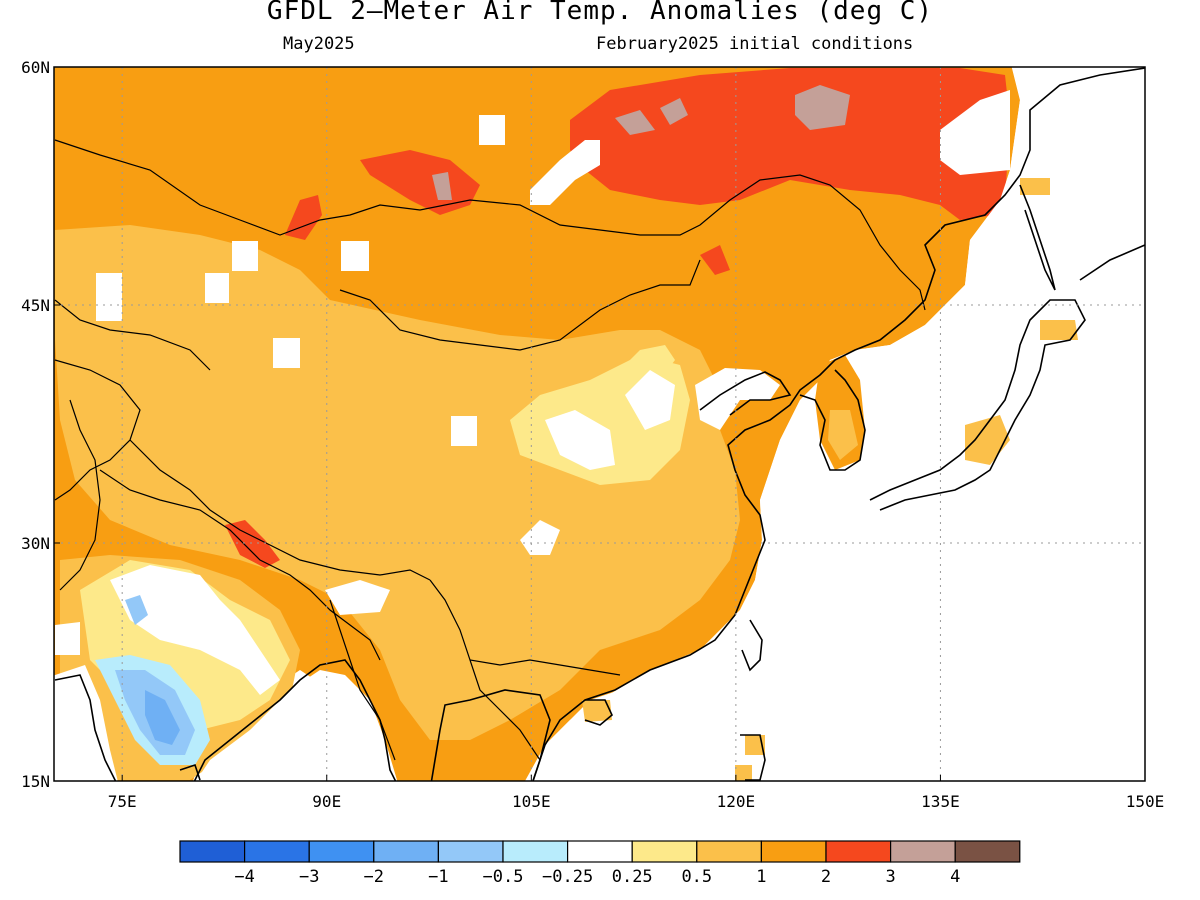  I want to click on lon-tick-label: 90E, so click(326, 801).